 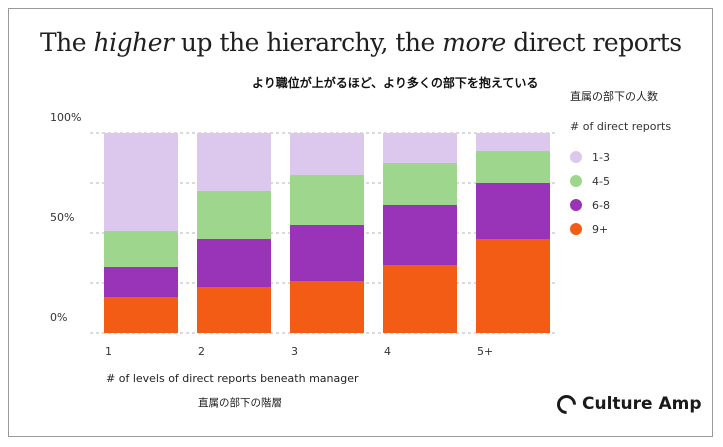 What do you see at coordinates (601, 205) in the screenshot?
I see `legend-label: 6-8` at bounding box center [601, 205].